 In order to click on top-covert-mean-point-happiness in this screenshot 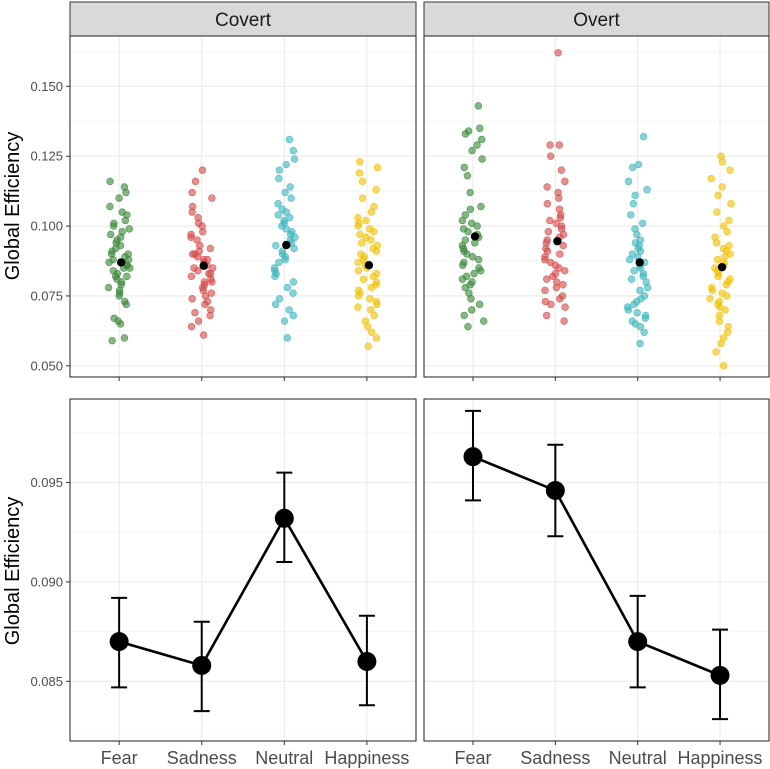, I will do `click(369, 265)`.